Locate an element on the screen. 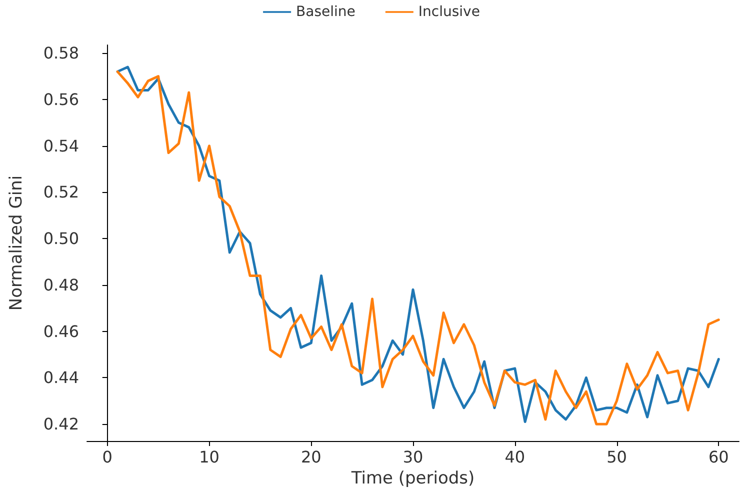  y-tick-label: 0.56 is located at coordinates (61, 99).